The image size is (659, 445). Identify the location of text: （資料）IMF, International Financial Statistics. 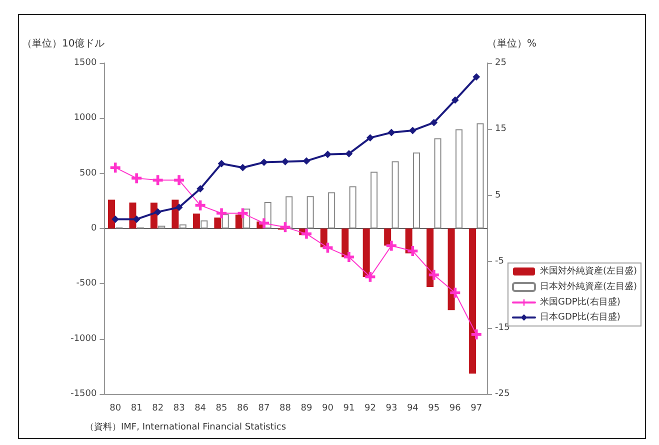
(185, 427).